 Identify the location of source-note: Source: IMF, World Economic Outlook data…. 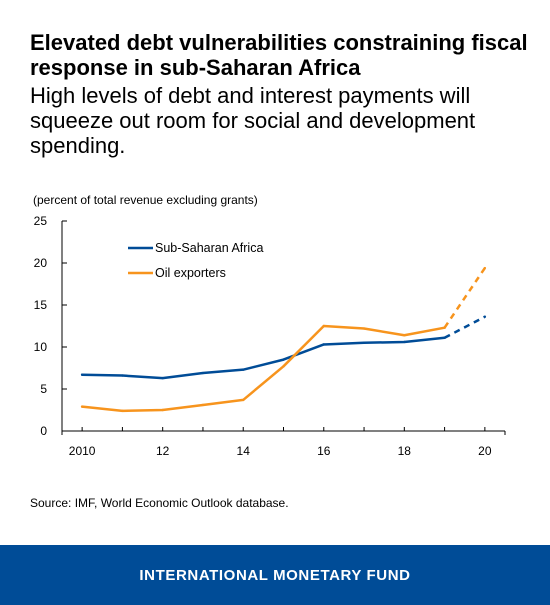
(159, 503).